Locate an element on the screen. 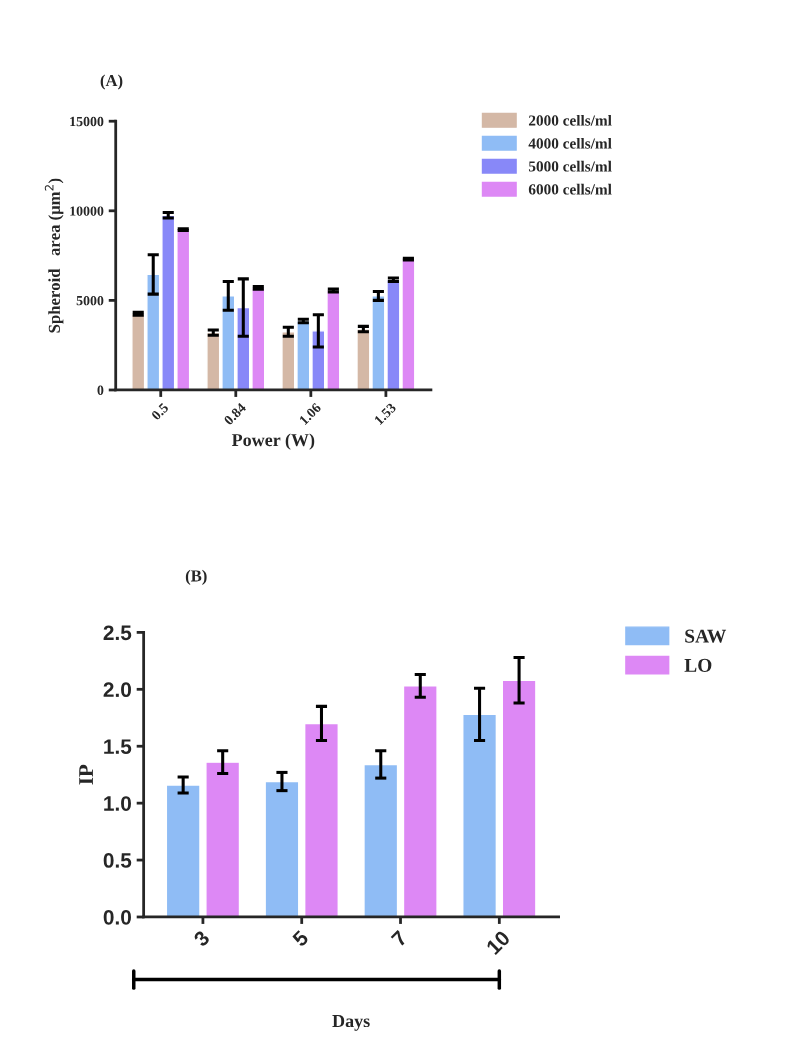 The width and height of the screenshot is (798, 1054). y-tick-label: 2.0 is located at coordinates (117, 690).